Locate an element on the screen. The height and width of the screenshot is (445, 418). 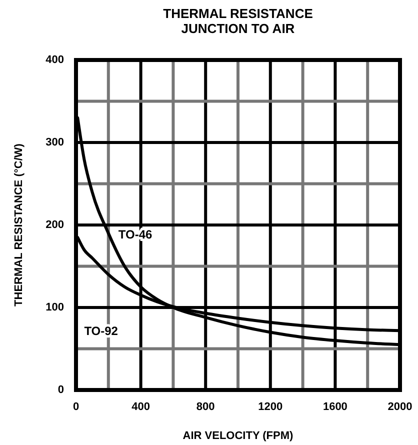
y-tick-label: 300 is located at coordinates (55, 142).